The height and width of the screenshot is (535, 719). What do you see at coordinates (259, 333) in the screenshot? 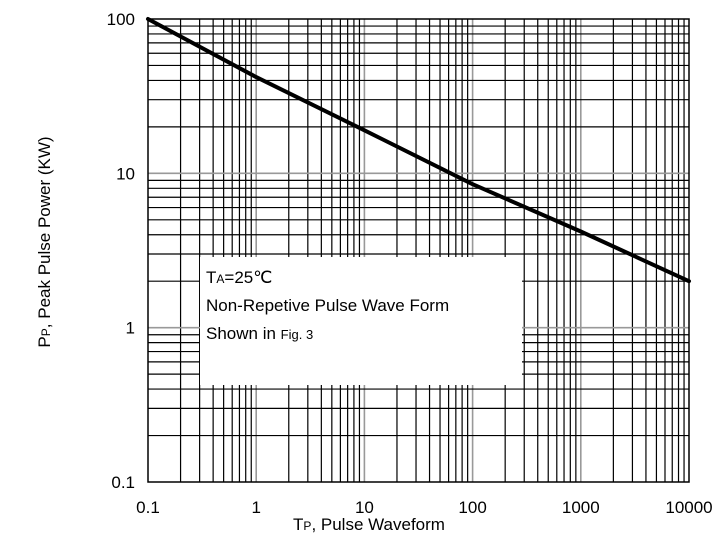
I see `annotation-line-reference: Shown in Fig. 3` at bounding box center [259, 333].